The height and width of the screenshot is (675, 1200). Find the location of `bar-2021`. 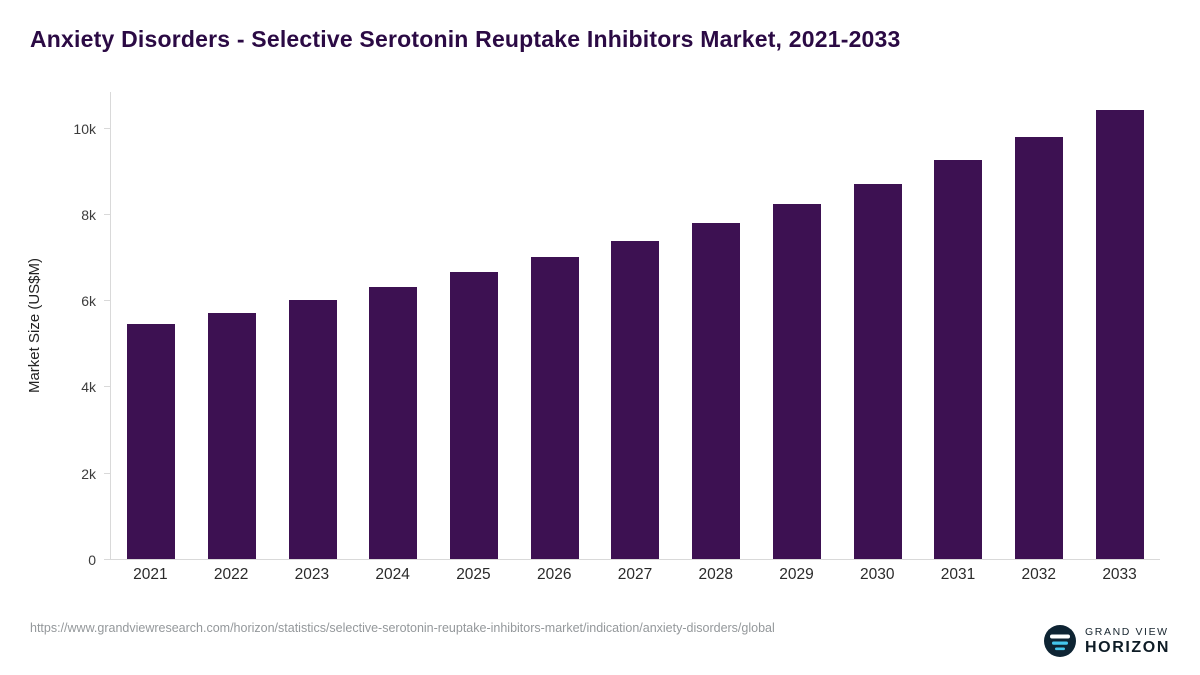

bar-2021 is located at coordinates (151, 441).